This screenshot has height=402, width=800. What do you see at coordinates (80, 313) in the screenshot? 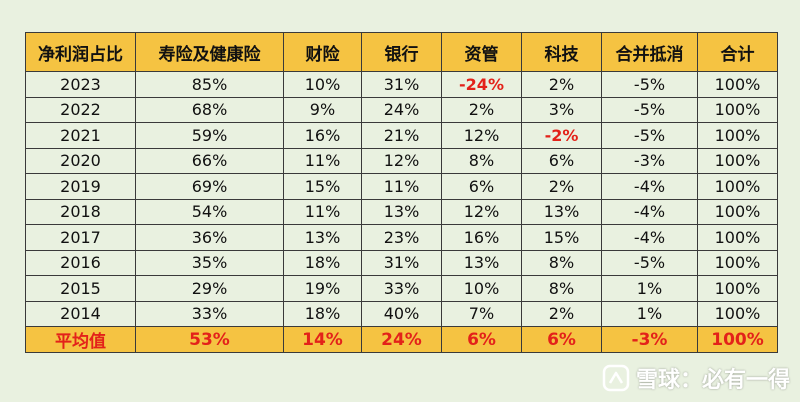
I see `year-cell: 2014` at bounding box center [80, 313].